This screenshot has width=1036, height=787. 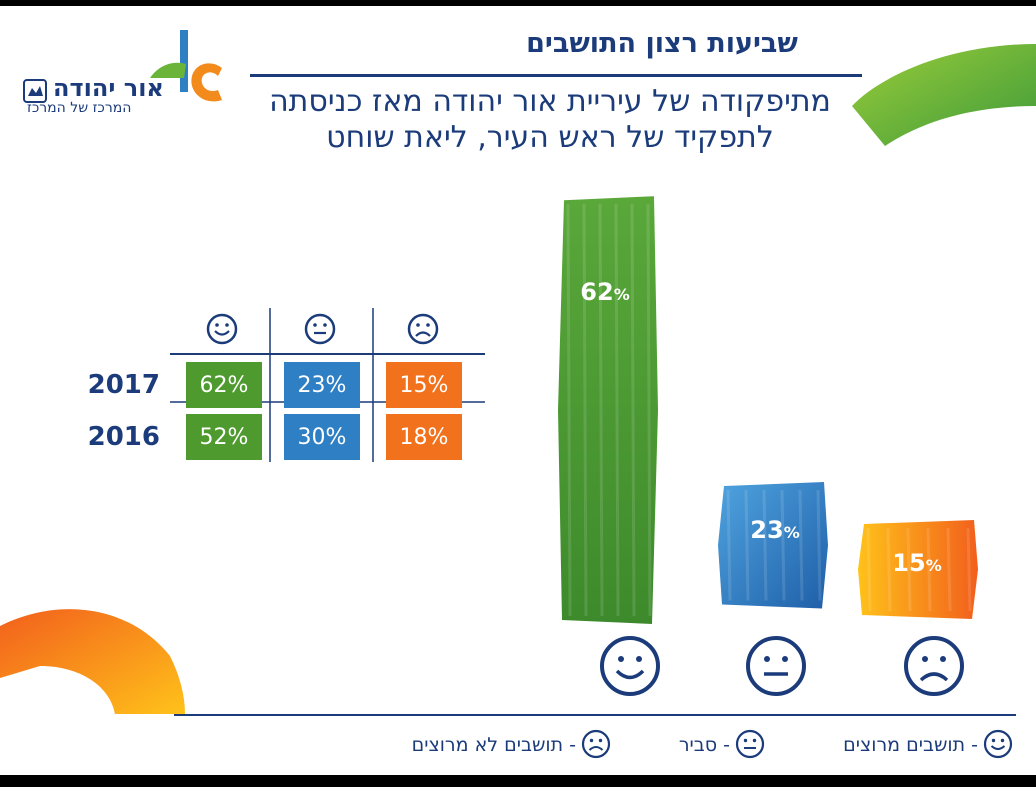 What do you see at coordinates (662, 43) in the screenshot?
I see `page-title: שביעות רצון התושבים` at bounding box center [662, 43].